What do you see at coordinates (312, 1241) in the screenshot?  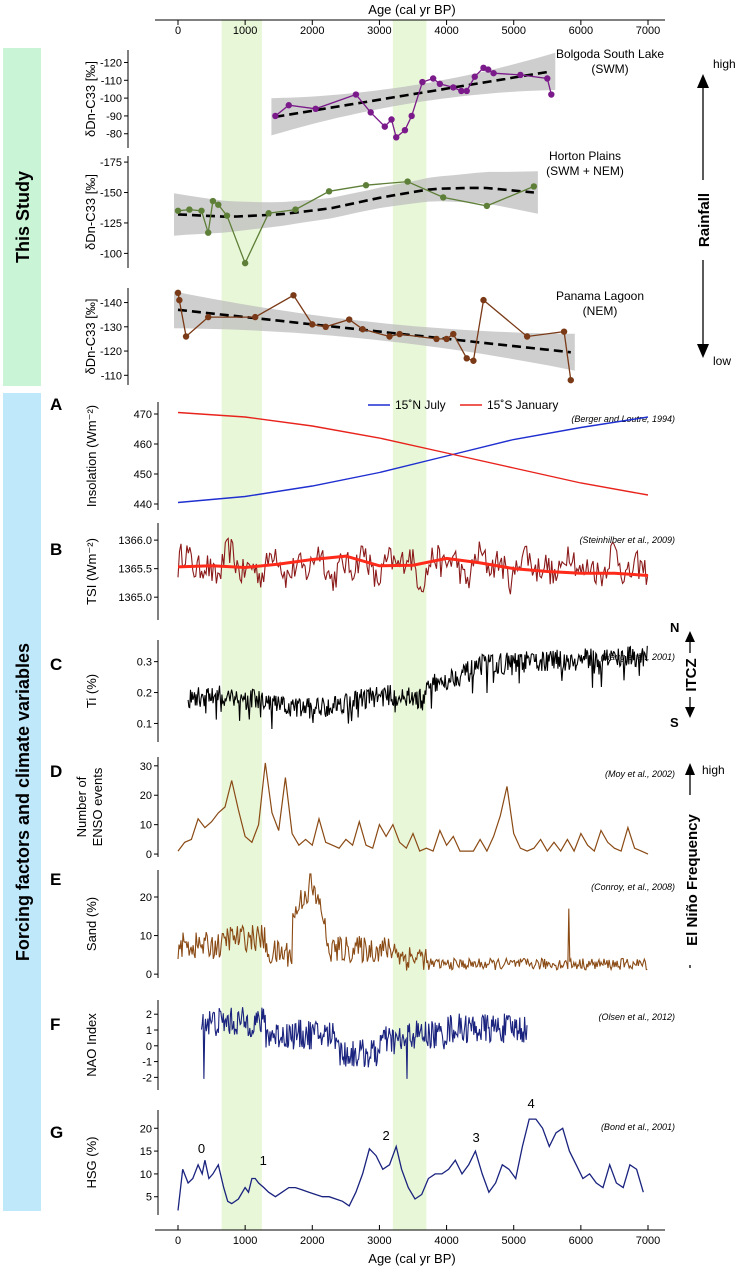 I see `bottom-tick-label-2000: 2000` at bounding box center [312, 1241].